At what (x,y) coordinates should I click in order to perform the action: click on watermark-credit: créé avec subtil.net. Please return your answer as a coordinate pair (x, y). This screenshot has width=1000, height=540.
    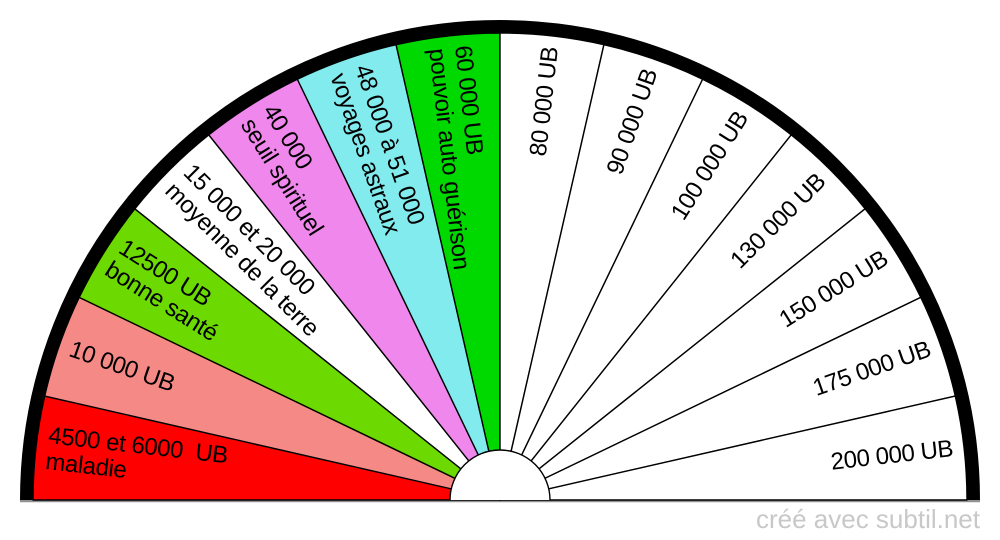
    Looking at the image, I should click on (867, 519).